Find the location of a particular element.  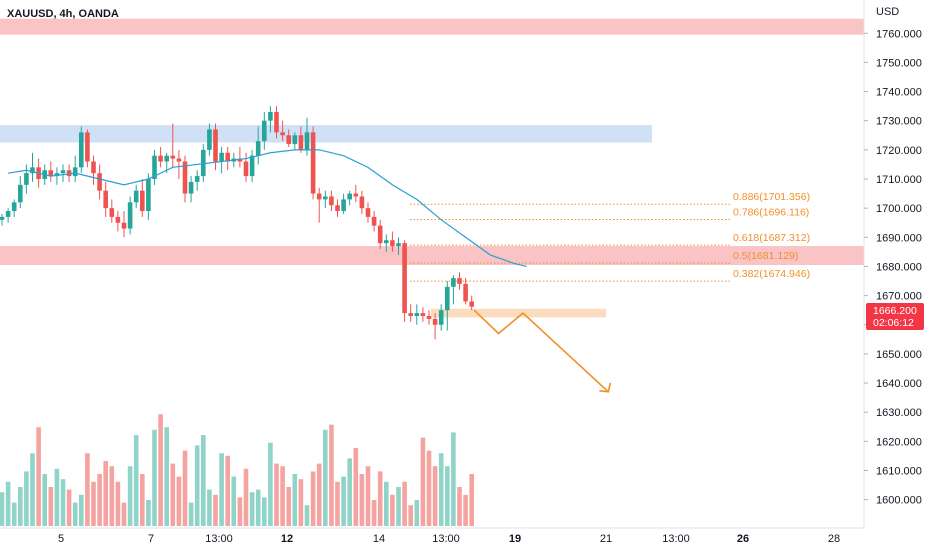

time-tick-label: 13:00 is located at coordinates (446, 539).